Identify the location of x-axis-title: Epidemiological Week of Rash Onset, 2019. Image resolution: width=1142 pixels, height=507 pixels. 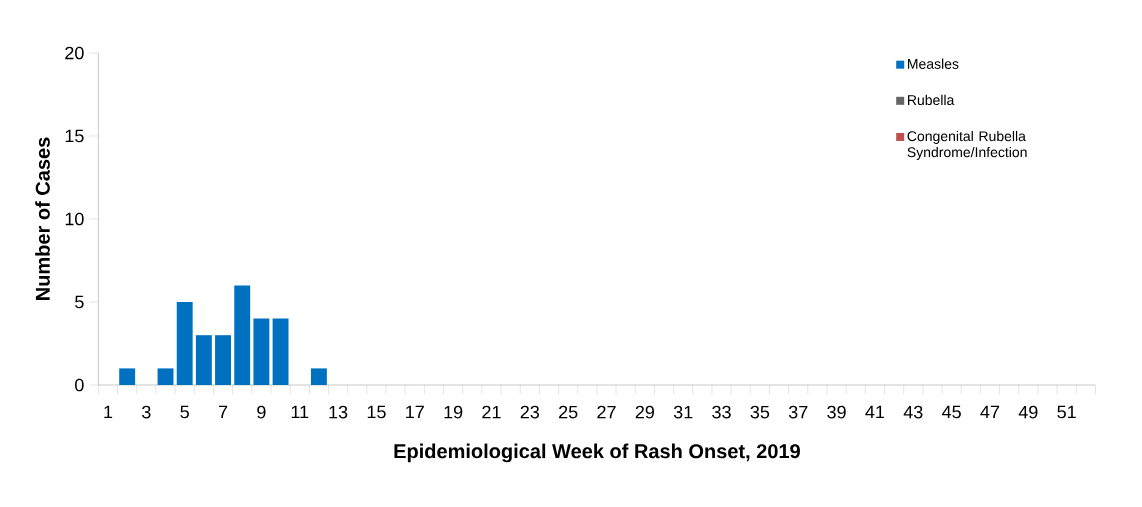
(597, 453).